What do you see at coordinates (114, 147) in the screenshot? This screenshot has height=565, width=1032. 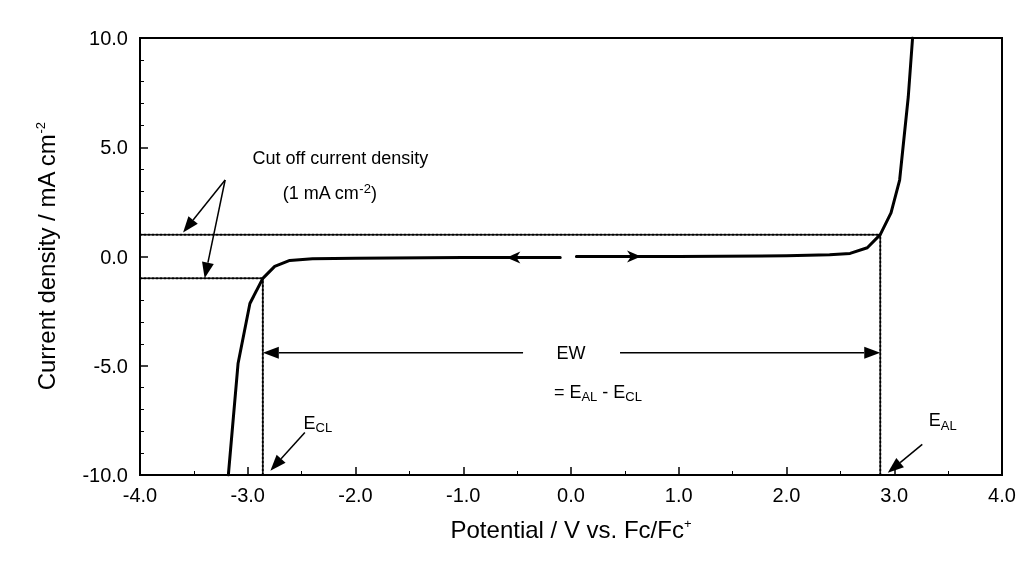 I see `y-tick-label: 5.0` at bounding box center [114, 147].